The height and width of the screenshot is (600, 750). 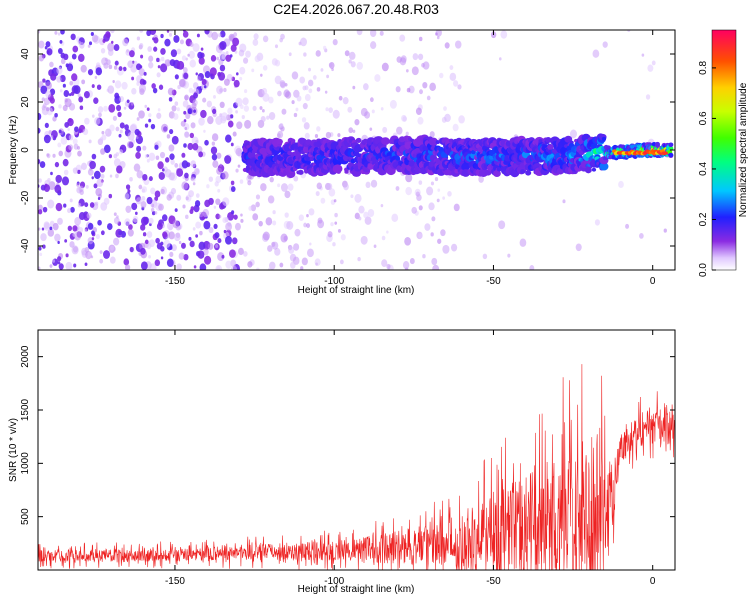 I want to click on y-tick-label: 0, so click(x=25, y=150).